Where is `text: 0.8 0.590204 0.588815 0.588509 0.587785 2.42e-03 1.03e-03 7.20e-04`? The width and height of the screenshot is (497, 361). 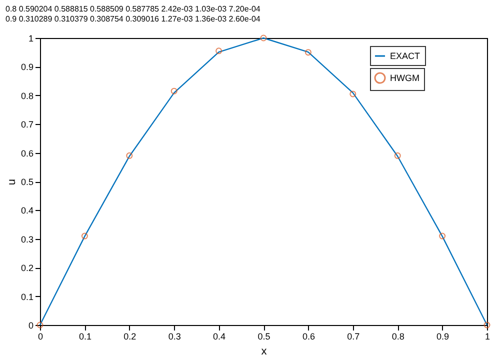
text: 0.8 0.590204 0.588815 0.588509 0.587785 2.42e-03 1.03e-03 7.20e-04 is located at coordinates (133, 9).